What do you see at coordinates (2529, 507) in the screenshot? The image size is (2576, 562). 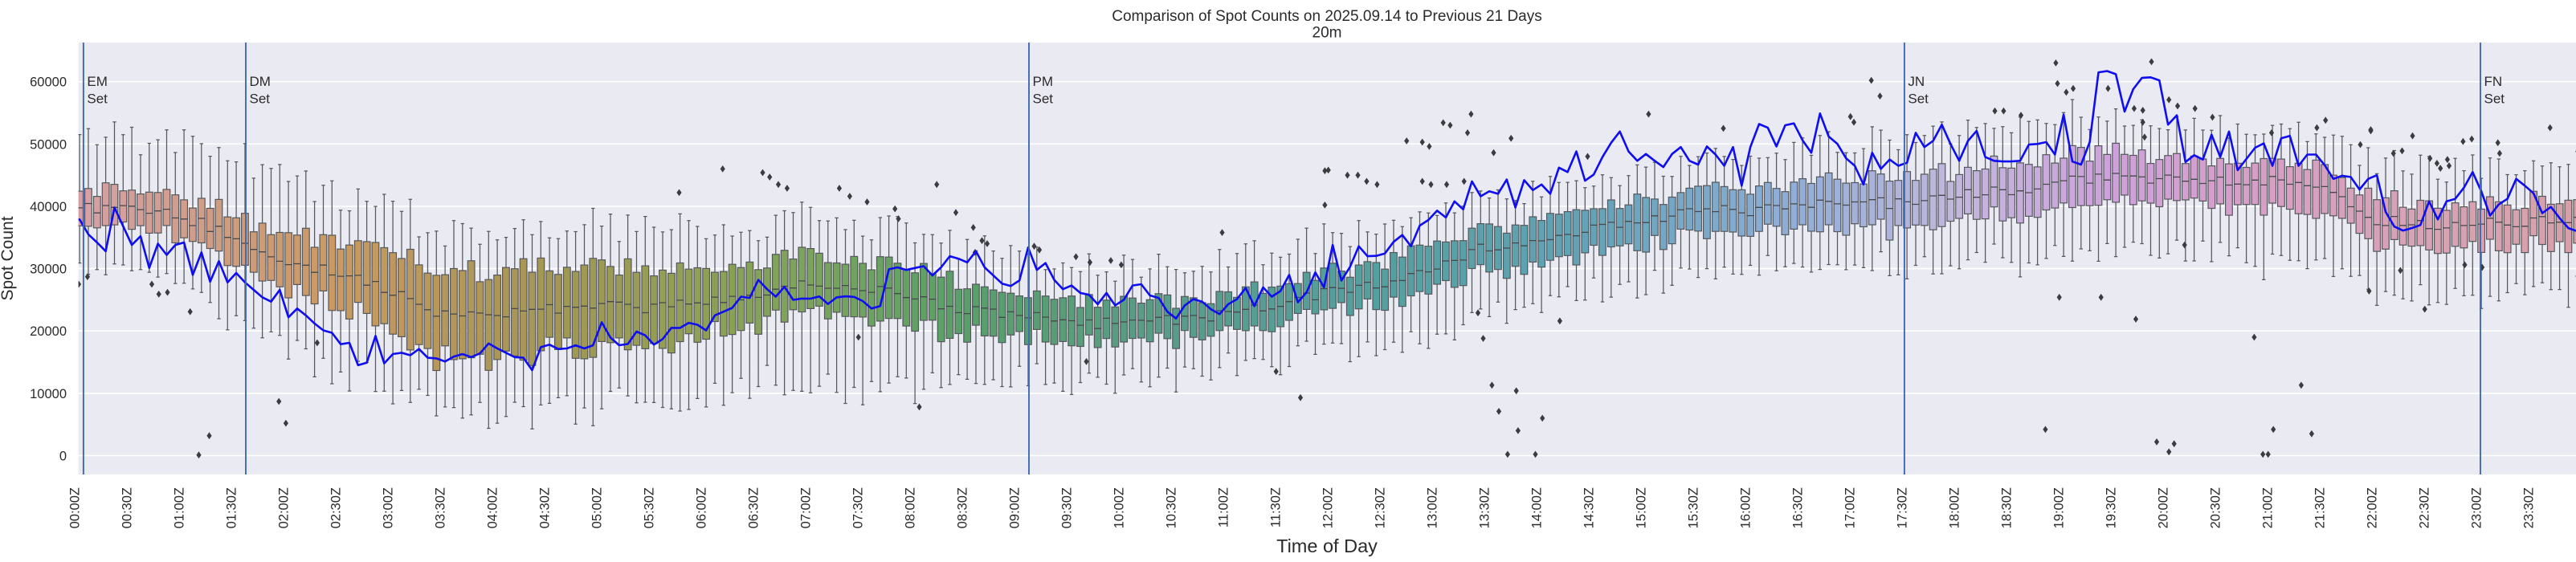 I see `svg-text: 23:30Z` at bounding box center [2529, 507].